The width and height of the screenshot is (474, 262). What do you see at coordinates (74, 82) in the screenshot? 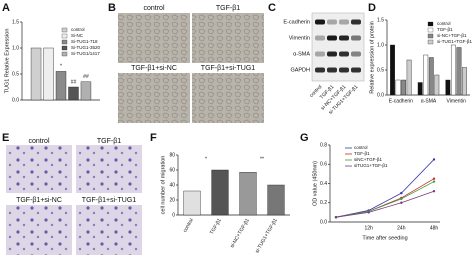
I see `annotation: ##` at bounding box center [74, 82].